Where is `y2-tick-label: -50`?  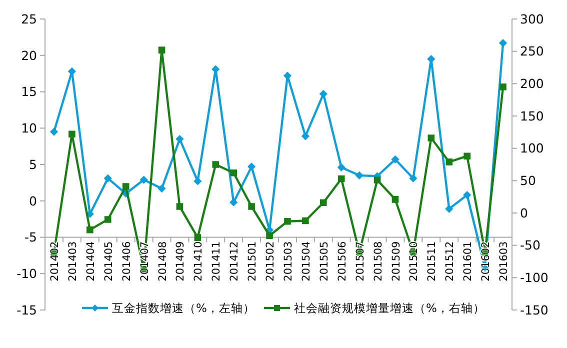
y2-tick-label: -50 is located at coordinates (530, 245).